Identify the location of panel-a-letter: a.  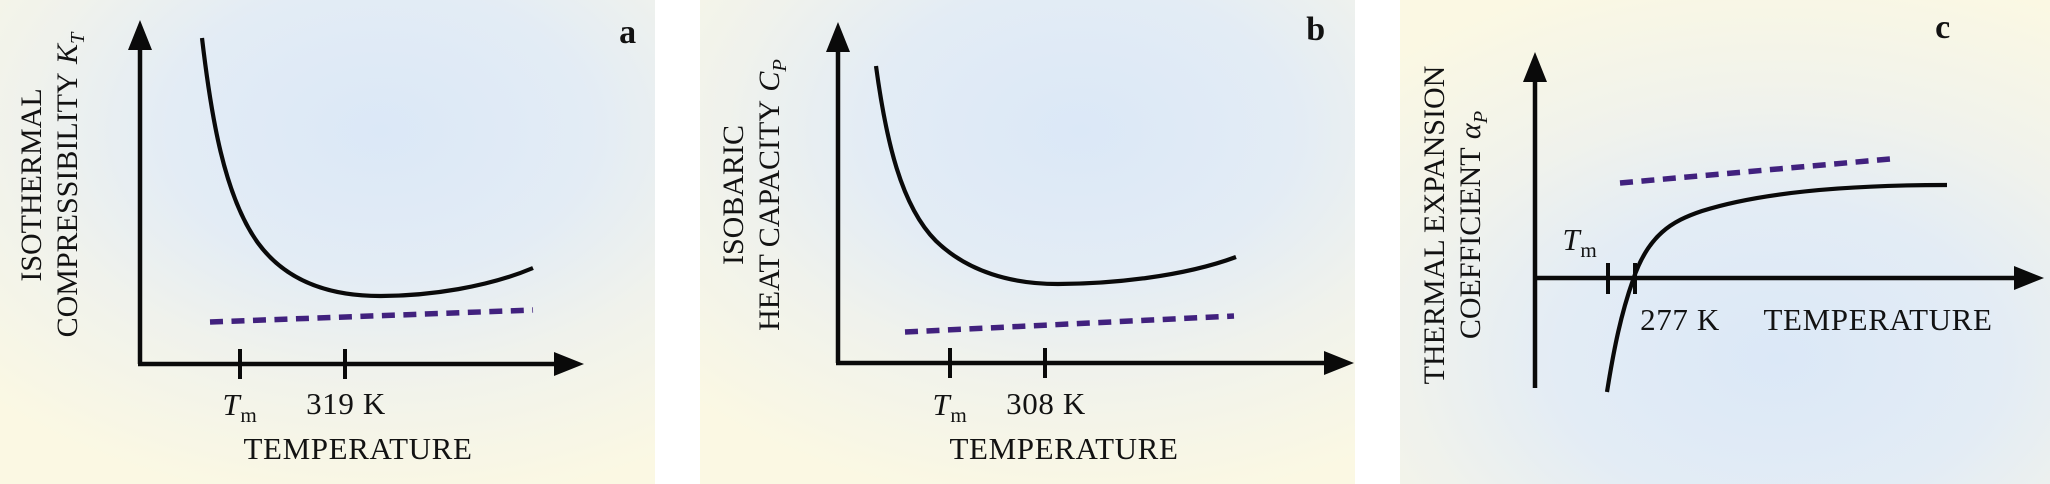
(628, 32).